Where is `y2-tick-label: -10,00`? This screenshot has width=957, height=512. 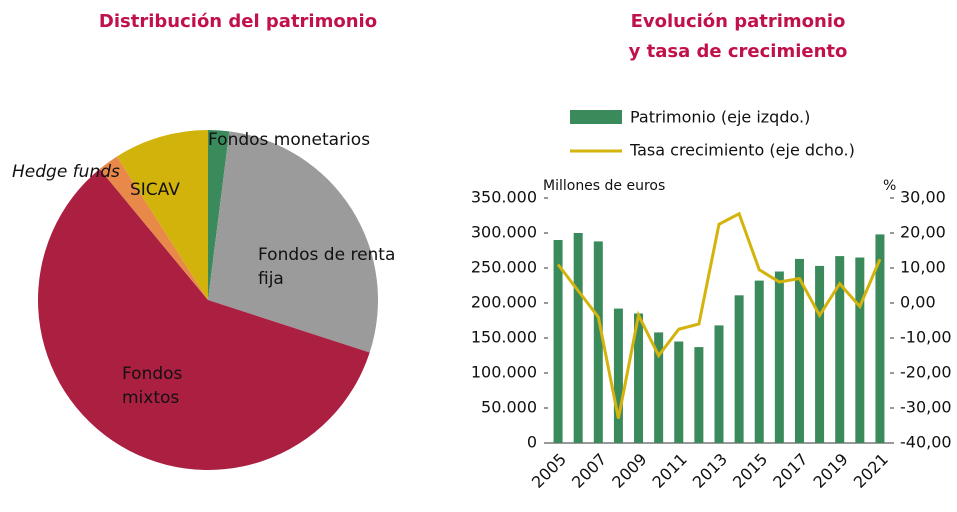 y2-tick-label: -10,00 is located at coordinates (926, 337).